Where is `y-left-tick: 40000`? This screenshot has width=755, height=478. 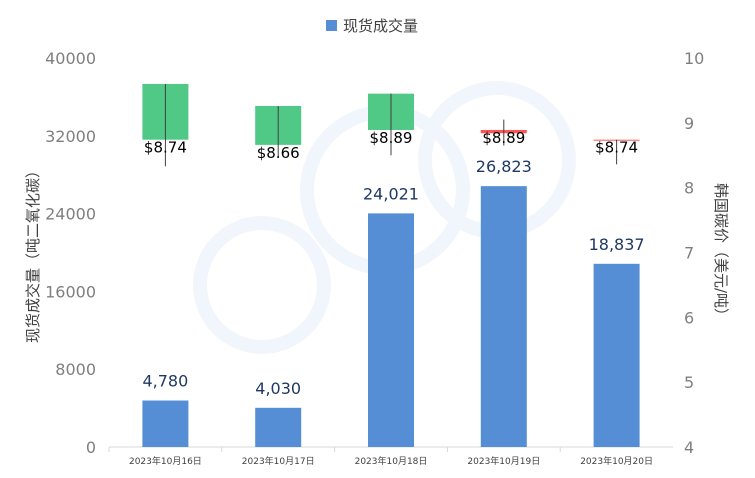 y-left-tick: 40000 is located at coordinates (70, 58).